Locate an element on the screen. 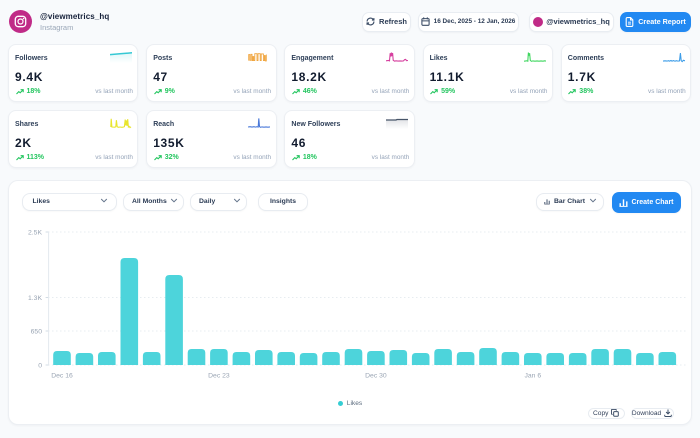  svg-text: Dec 30 is located at coordinates (376, 376).